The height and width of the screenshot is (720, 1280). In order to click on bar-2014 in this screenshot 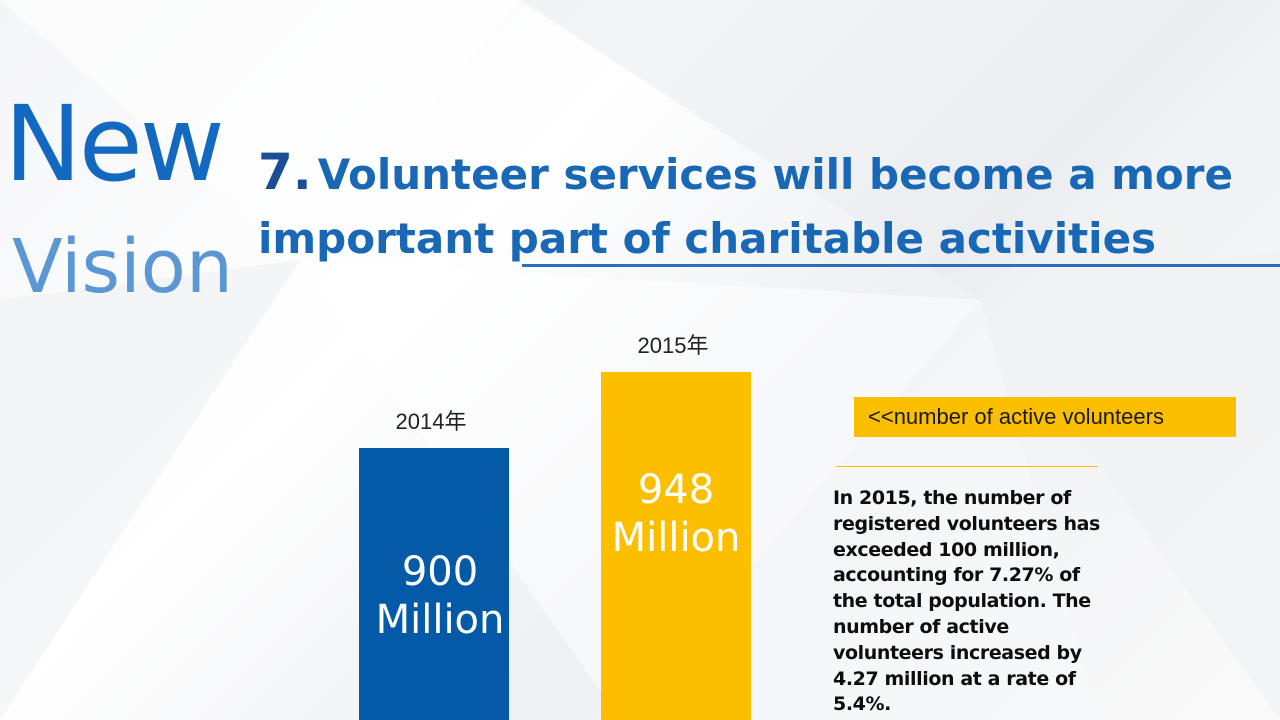, I will do `click(434, 584)`.